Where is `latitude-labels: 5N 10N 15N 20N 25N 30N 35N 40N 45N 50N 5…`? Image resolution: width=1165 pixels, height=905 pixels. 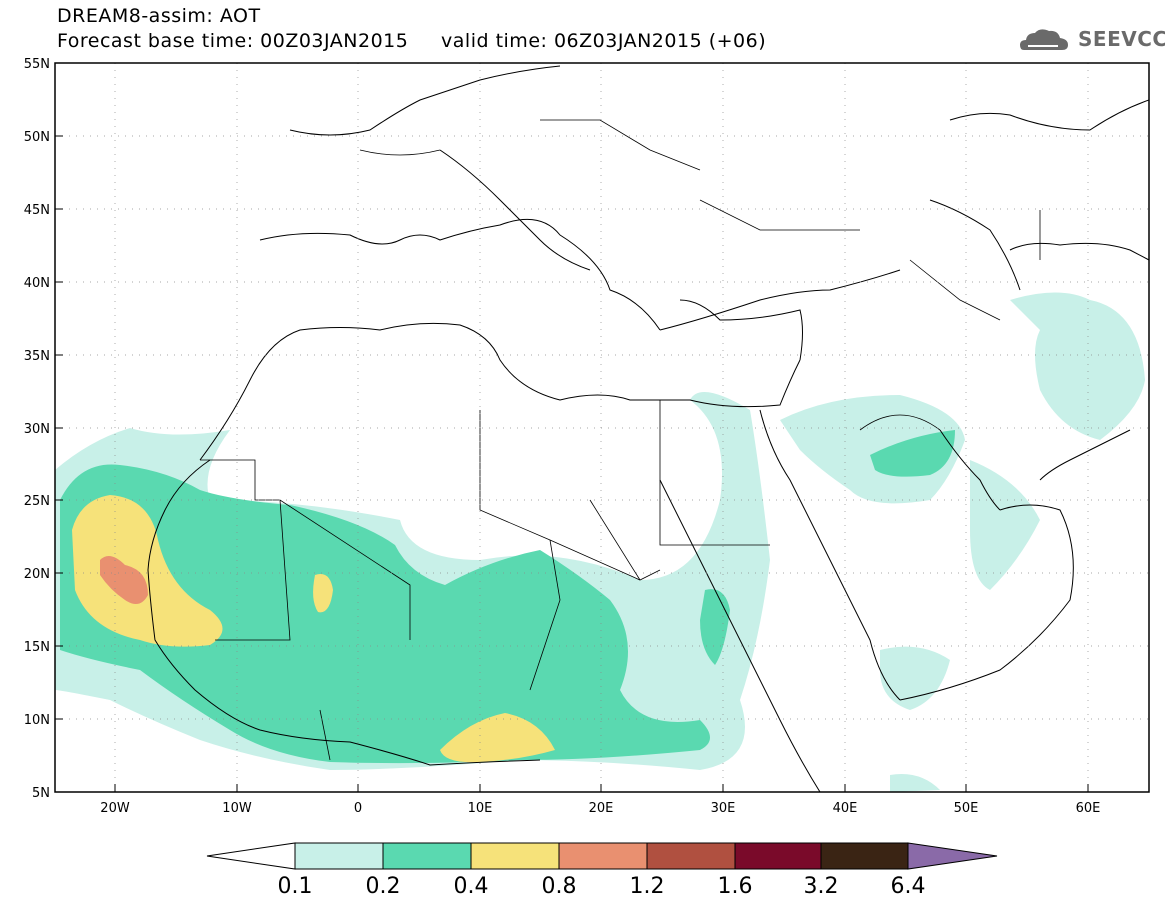
latitude-labels: 5N 10N 15N 20N 25N 30N 35N 40N 45N 50N 5… is located at coordinates (37, 429).